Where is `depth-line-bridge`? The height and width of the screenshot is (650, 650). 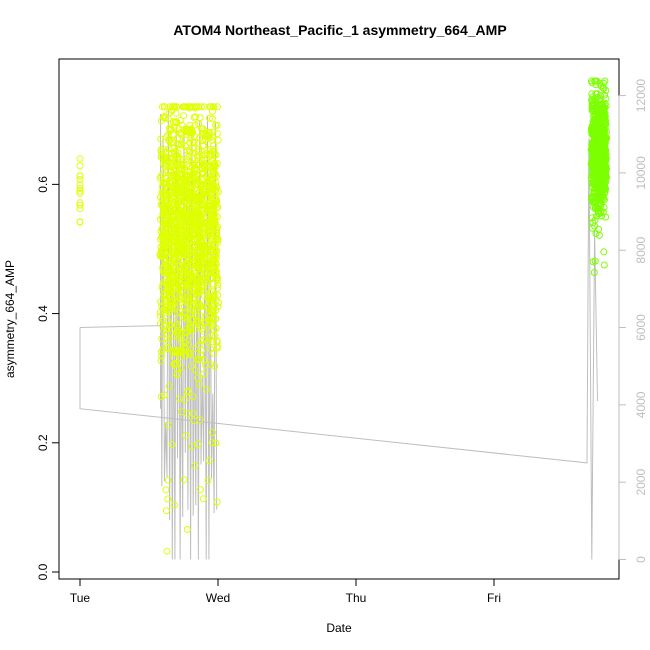 depth-line-bridge is located at coordinates (120, 326).